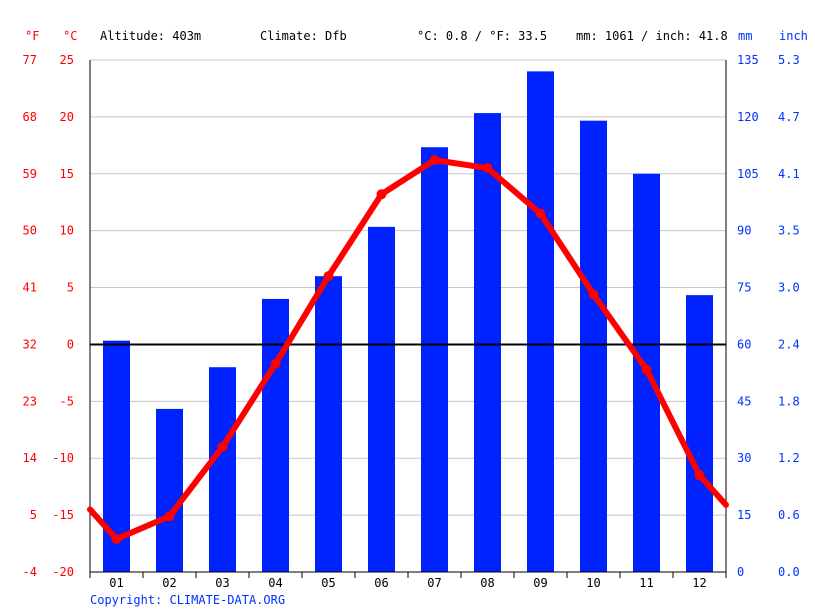  What do you see at coordinates (789, 458) in the screenshot?
I see `tick-label-inch: 1.2` at bounding box center [789, 458].